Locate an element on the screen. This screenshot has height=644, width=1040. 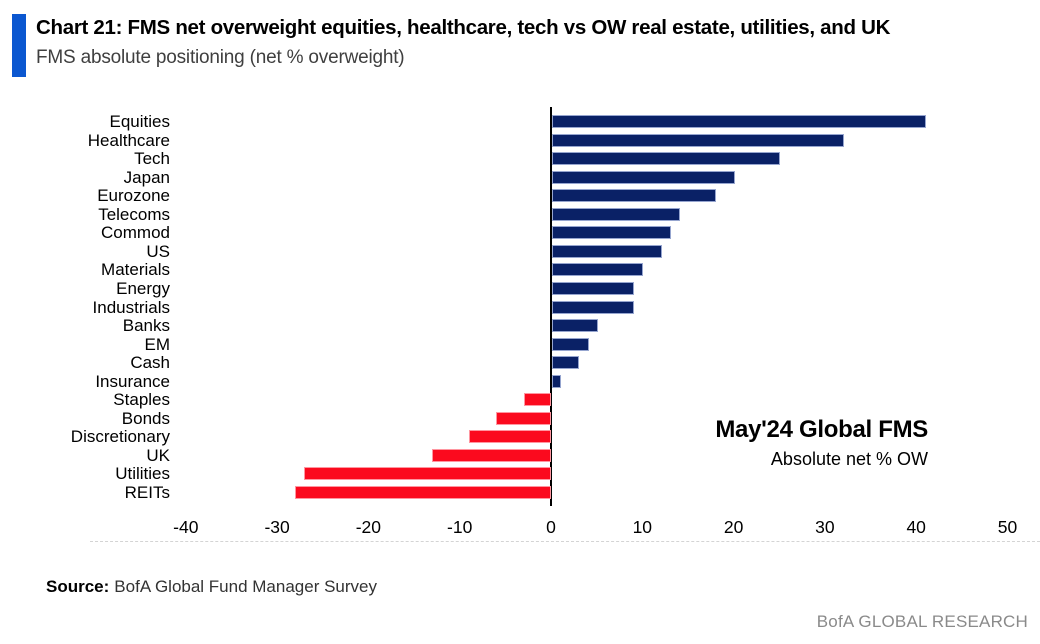
bar-insurance is located at coordinates (557, 381).